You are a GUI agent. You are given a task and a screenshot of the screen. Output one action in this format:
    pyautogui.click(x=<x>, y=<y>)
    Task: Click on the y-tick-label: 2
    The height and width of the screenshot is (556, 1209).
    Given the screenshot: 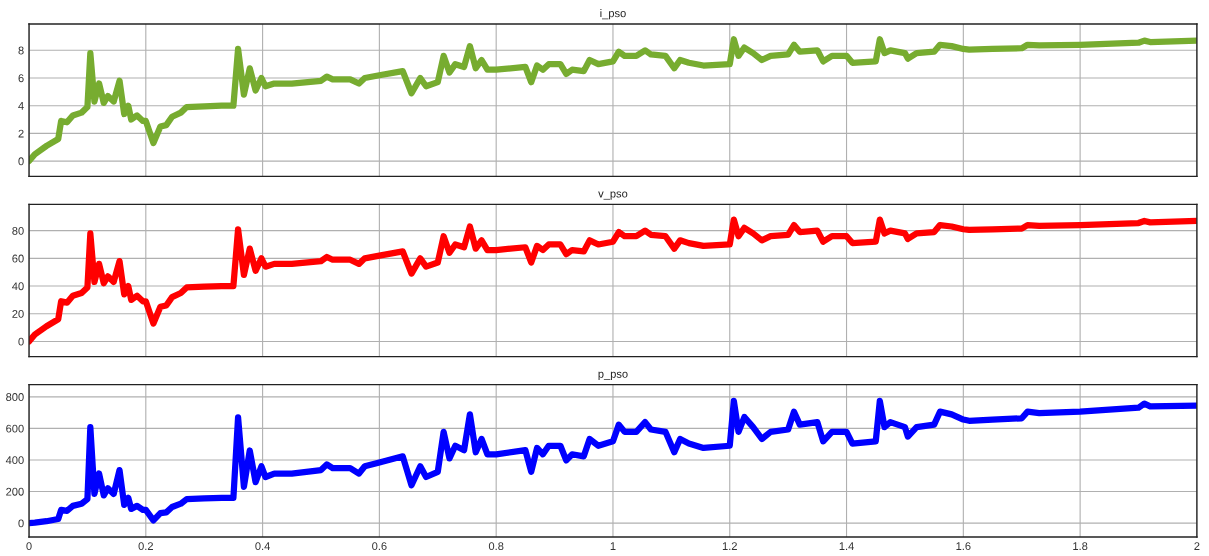 What is the action you would take?
    pyautogui.click(x=21, y=133)
    